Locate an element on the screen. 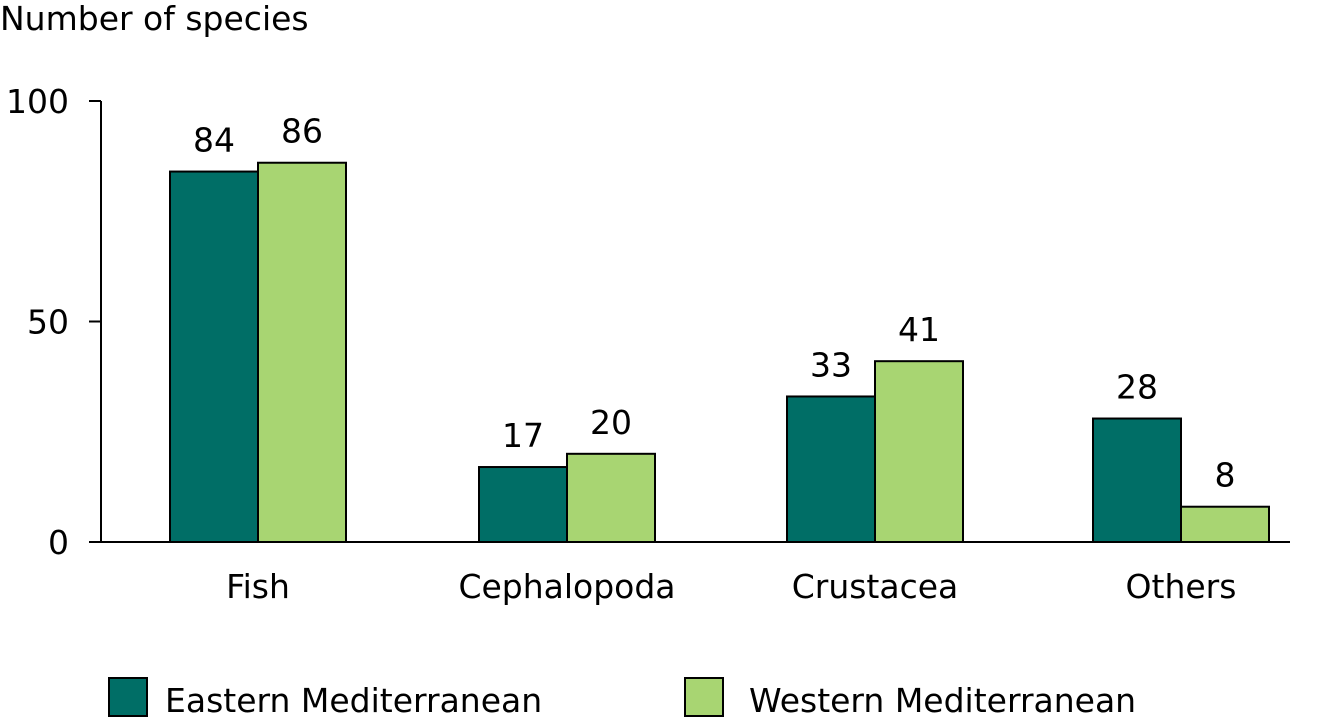 The width and height of the screenshot is (1336, 718). data-label: 28 is located at coordinates (1137, 387).